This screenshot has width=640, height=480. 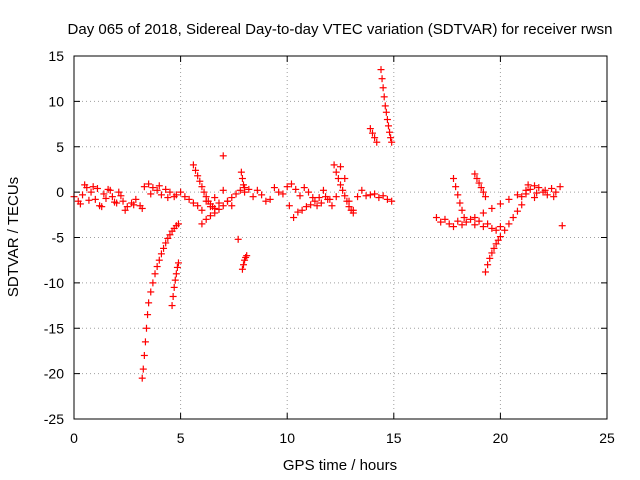 I want to click on y-tick-label: -15, so click(x=54, y=328).